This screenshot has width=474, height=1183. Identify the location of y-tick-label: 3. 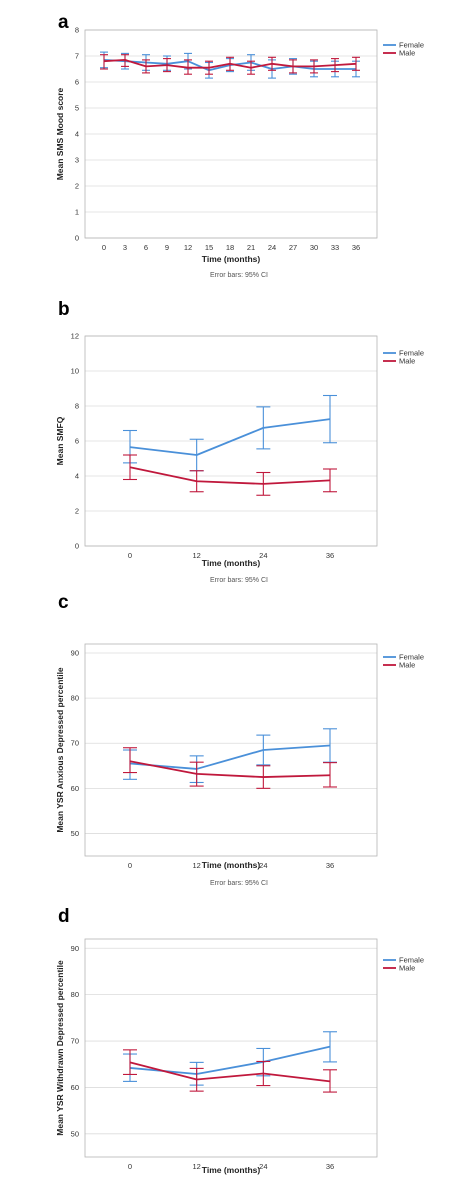
(77, 160).